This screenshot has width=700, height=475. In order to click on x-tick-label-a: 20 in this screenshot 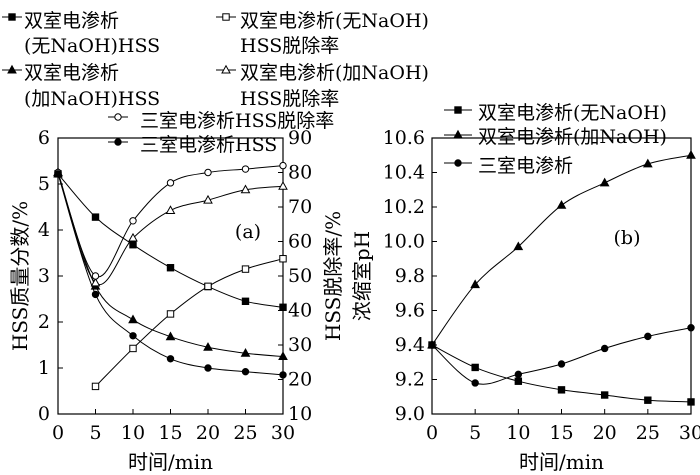, I will do `click(208, 433)`.